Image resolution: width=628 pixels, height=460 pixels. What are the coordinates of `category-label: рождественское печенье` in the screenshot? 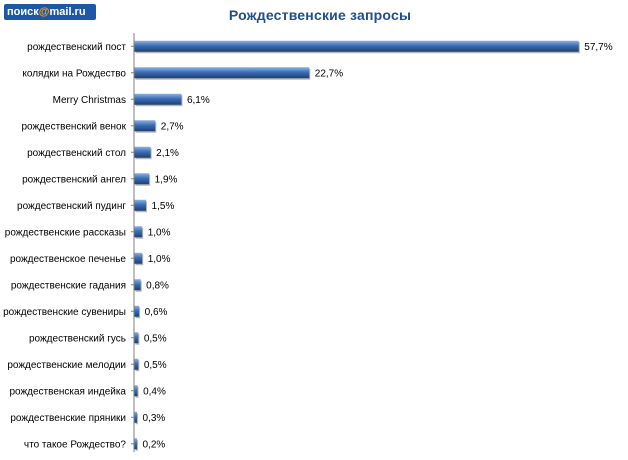 It's located at (68, 259).